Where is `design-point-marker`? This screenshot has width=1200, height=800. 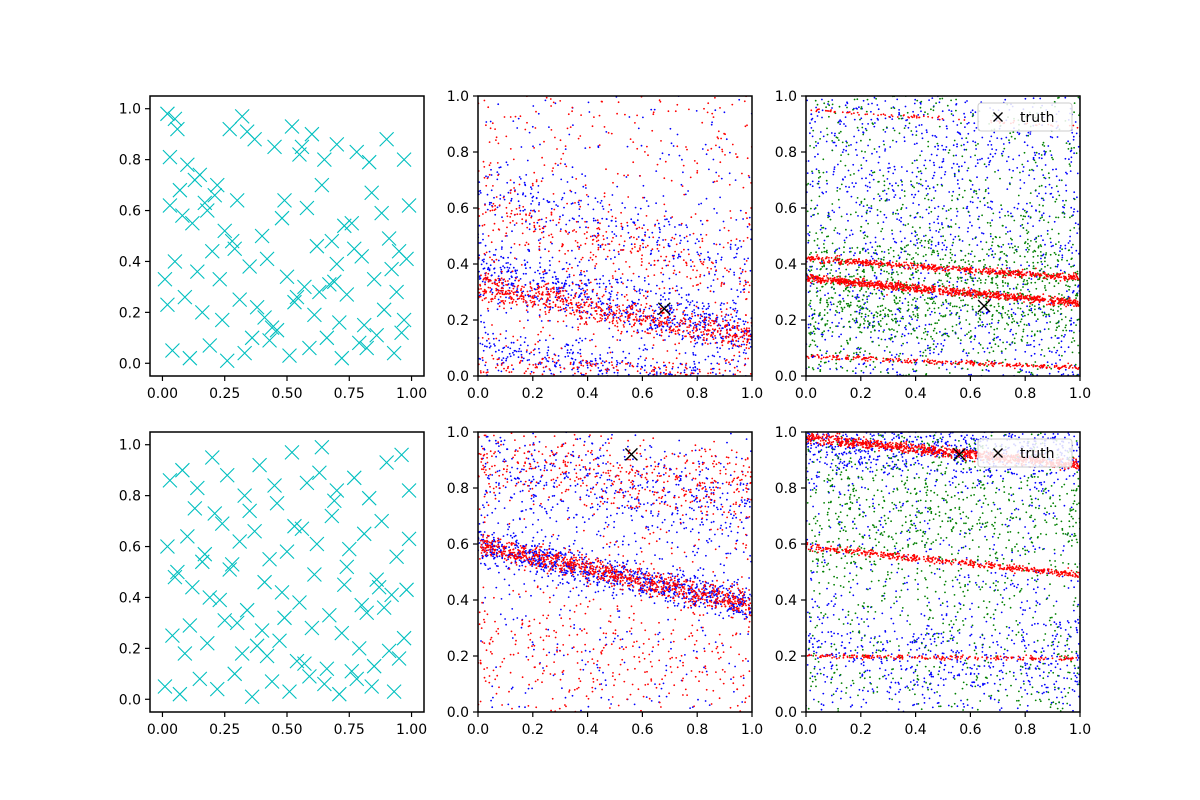
design-point-marker is located at coordinates (215, 195).